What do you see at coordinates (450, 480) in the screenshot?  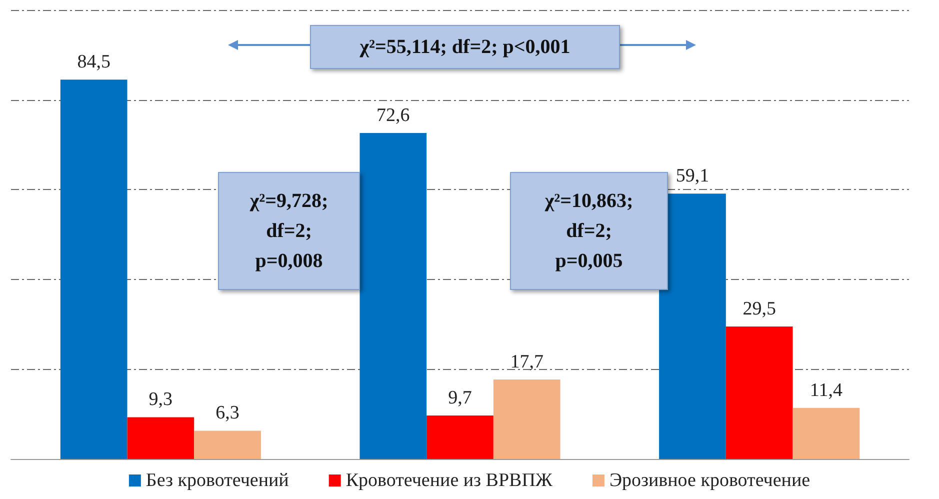 I see `legend-label: Кровотечение из ВРВПЖ` at bounding box center [450, 480].